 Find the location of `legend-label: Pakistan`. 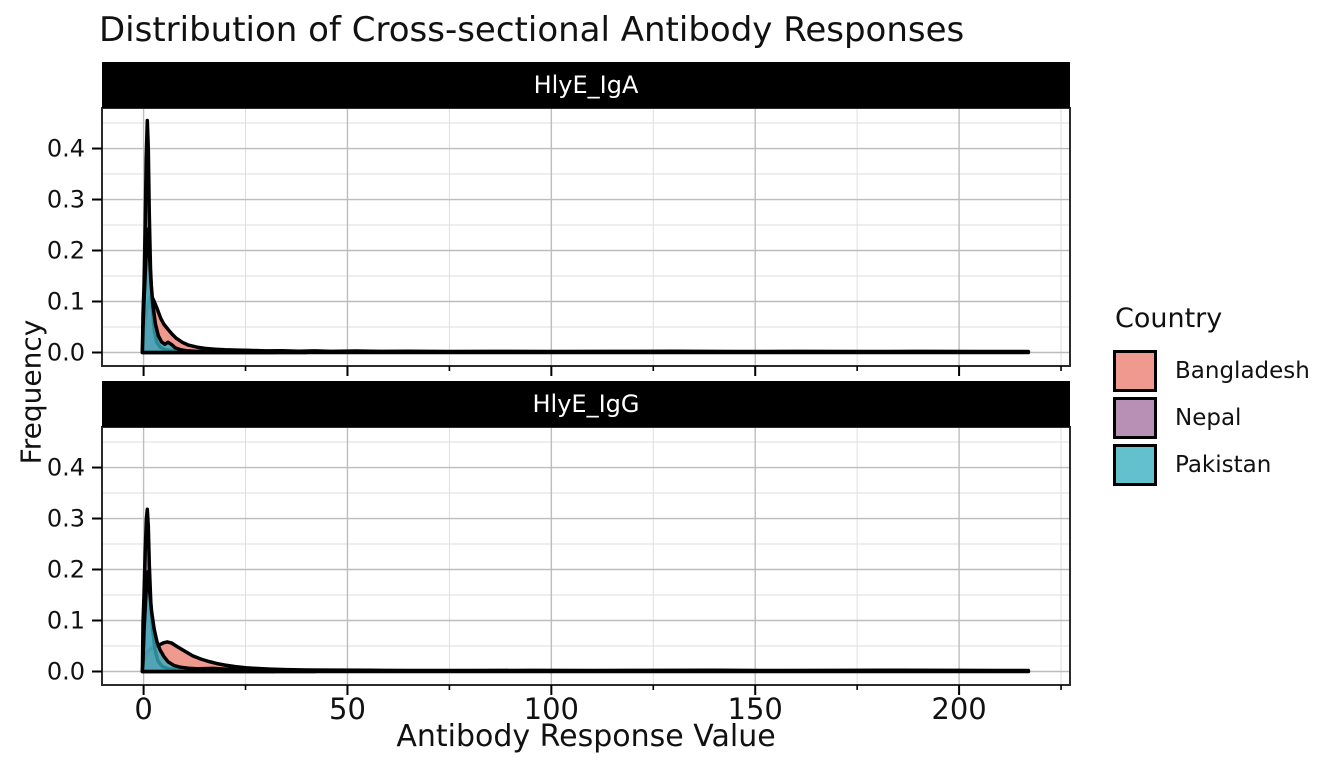

legend-label: Pakistan is located at coordinates (1223, 465).